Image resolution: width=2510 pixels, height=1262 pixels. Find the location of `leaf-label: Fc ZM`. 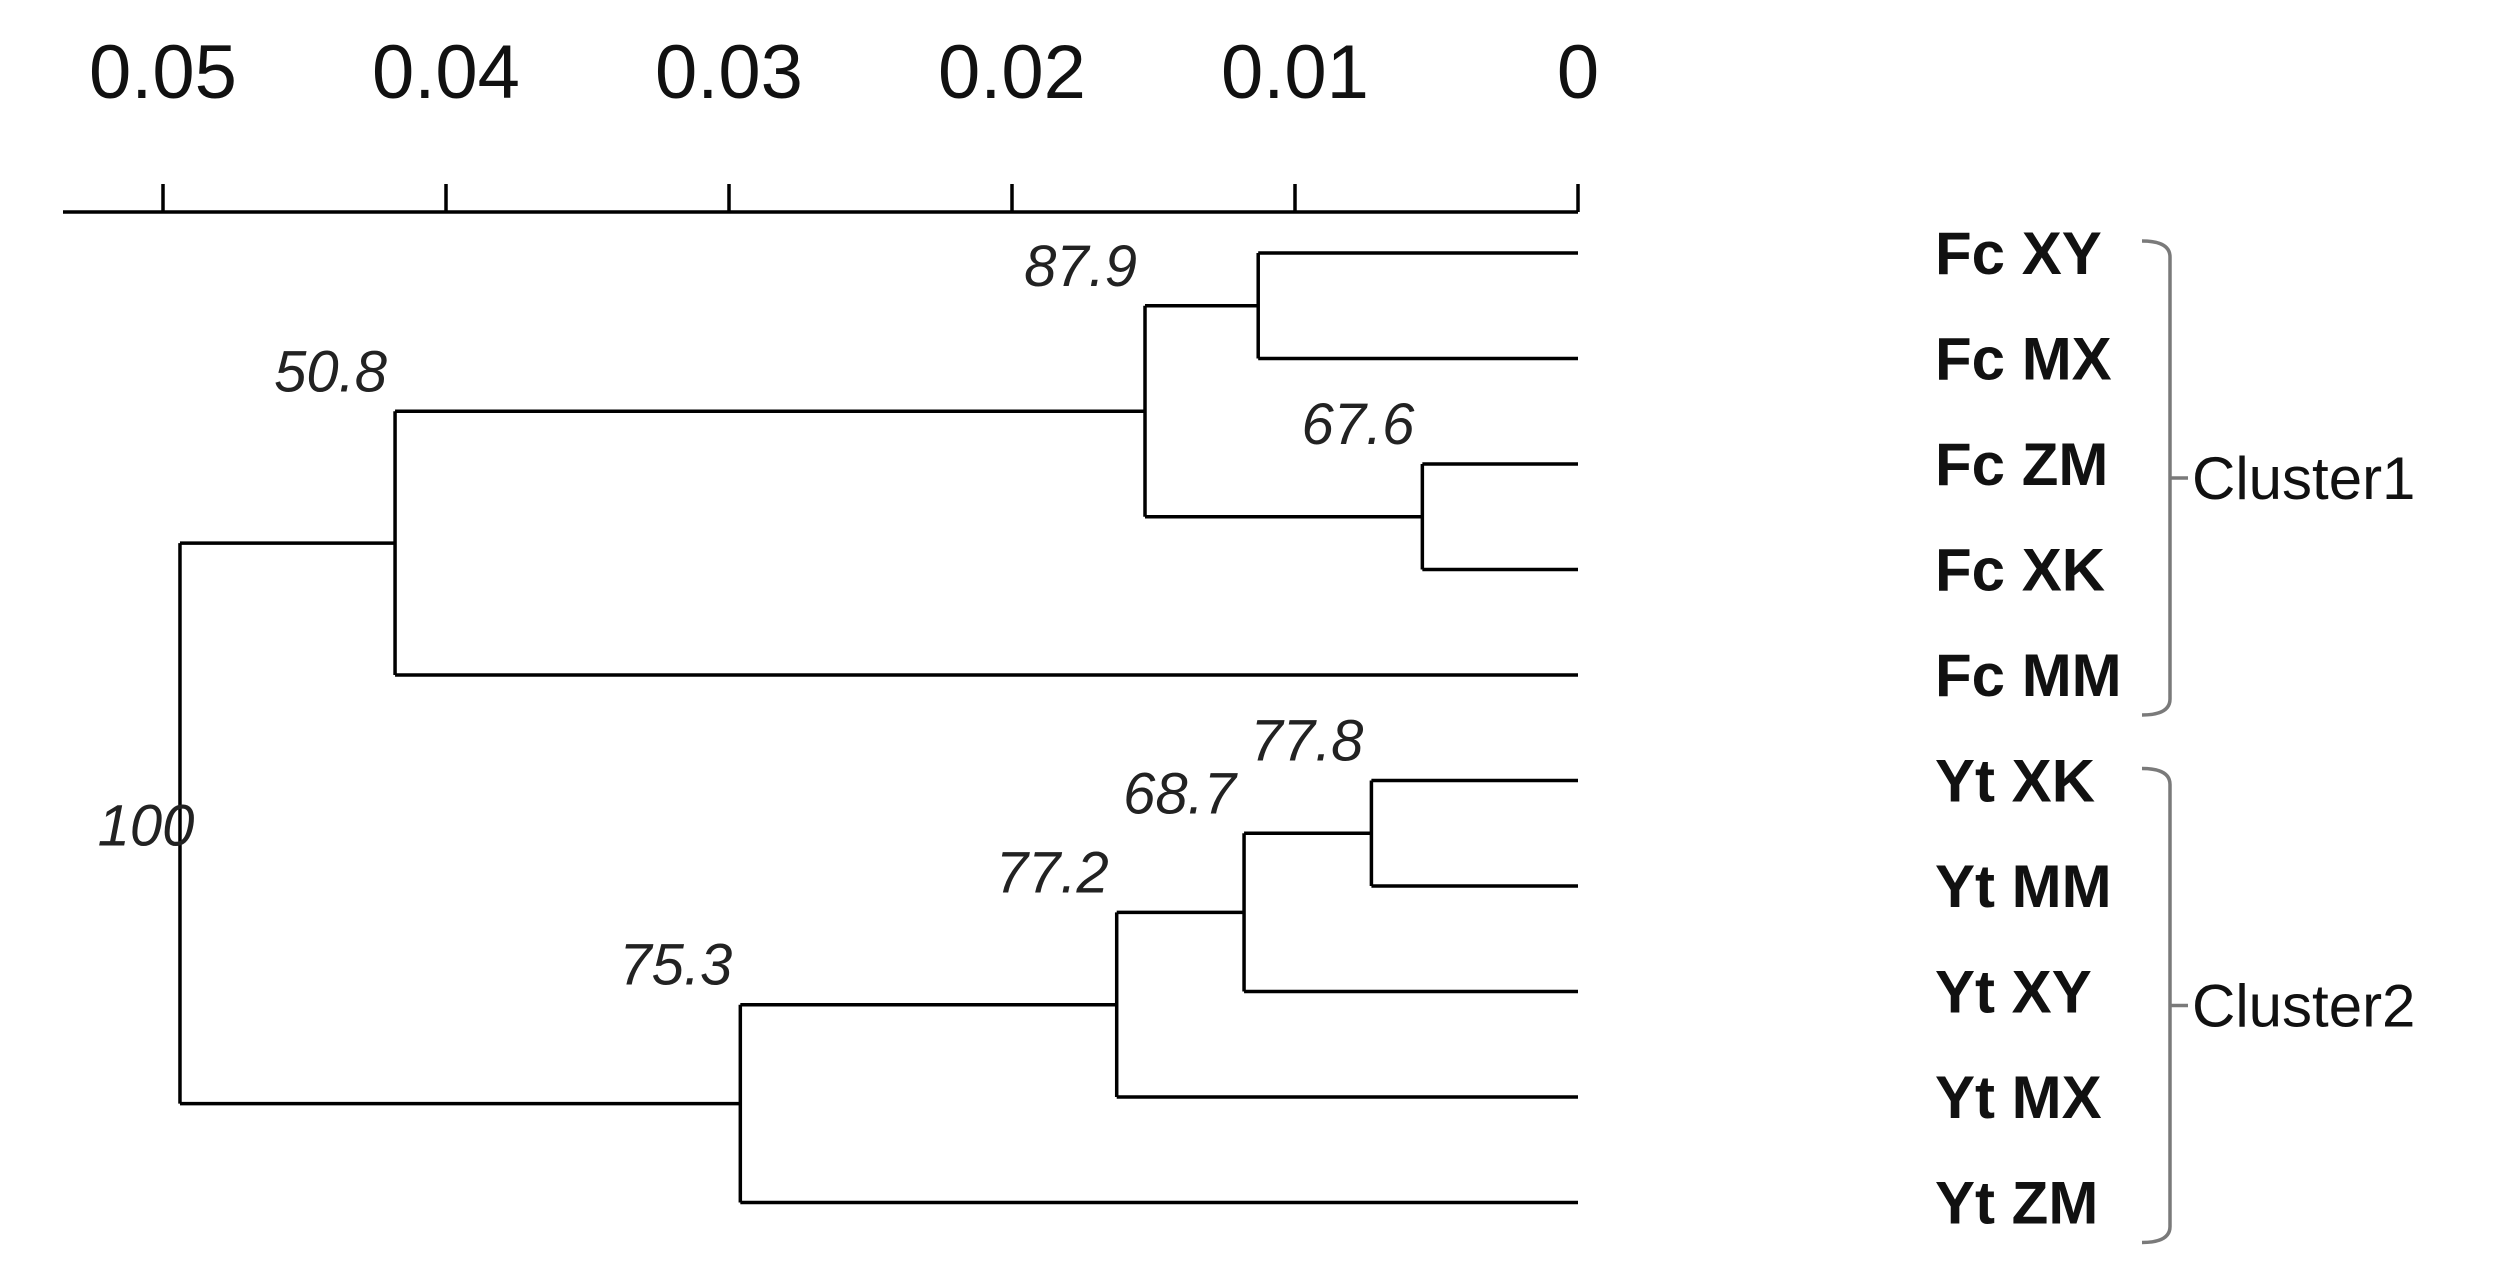

leaf-label: Fc ZM is located at coordinates (2021, 464).